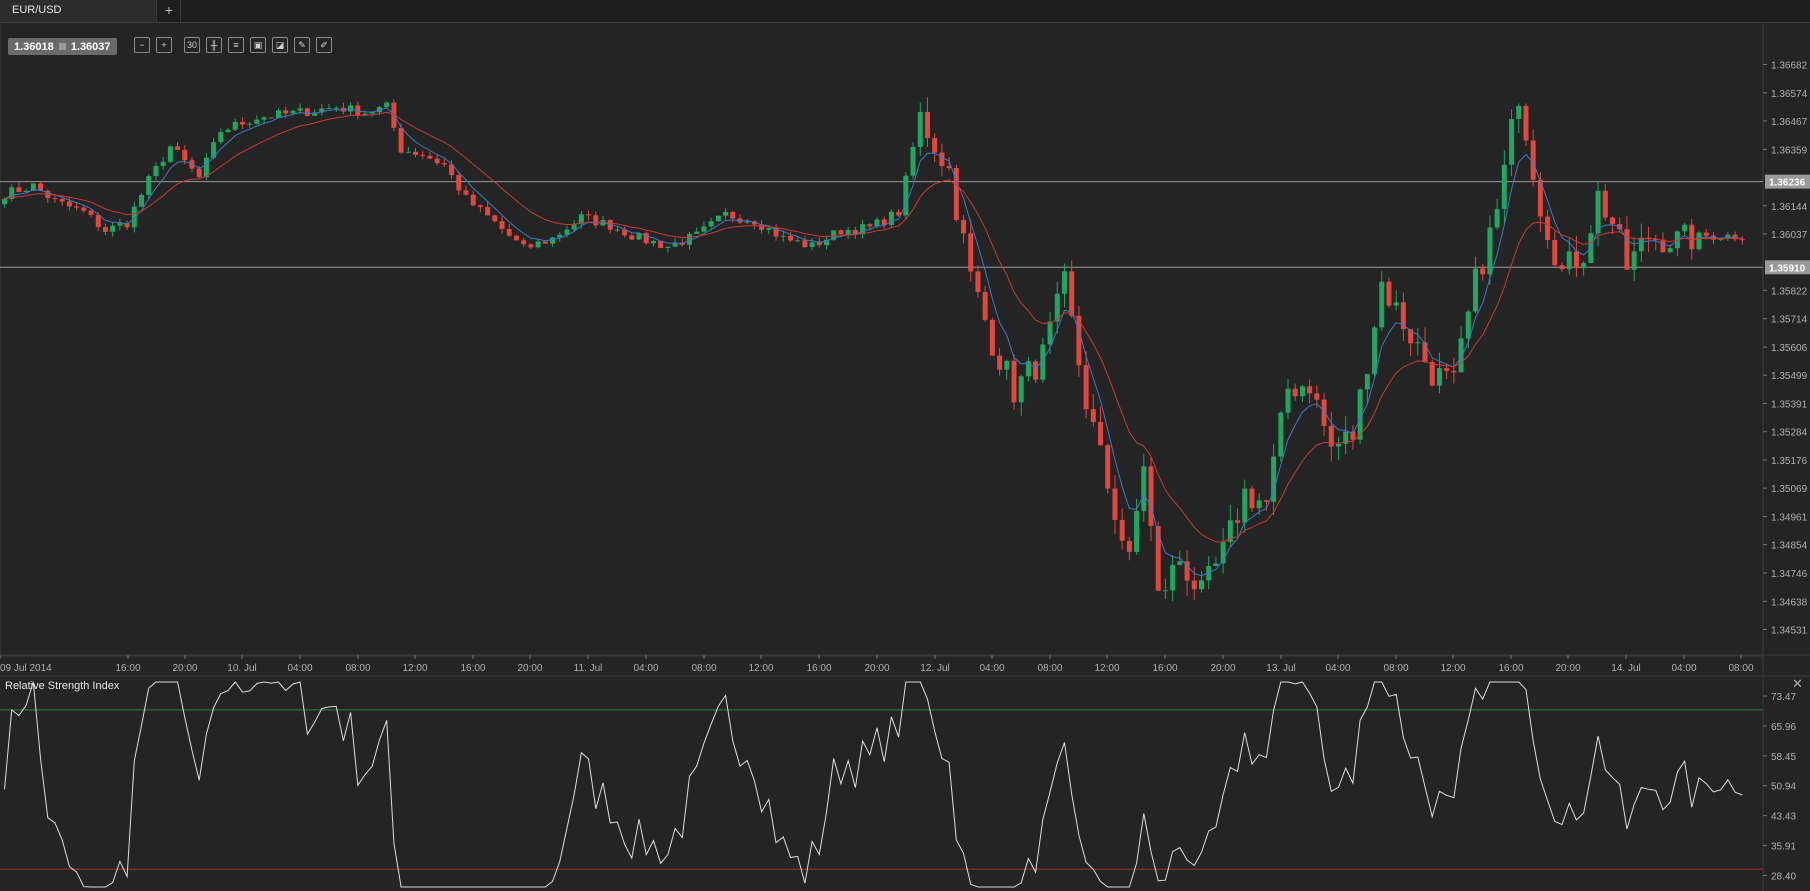 This screenshot has height=891, width=1810. What do you see at coordinates (1789, 630) in the screenshot?
I see `price-tick-label: 1.34531` at bounding box center [1789, 630].